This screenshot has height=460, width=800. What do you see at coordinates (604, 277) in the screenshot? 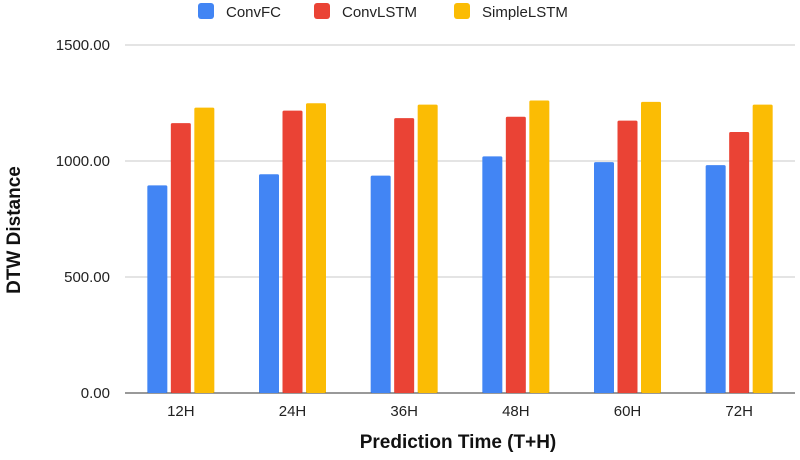
I see `bar-convfc-60h` at bounding box center [604, 277].